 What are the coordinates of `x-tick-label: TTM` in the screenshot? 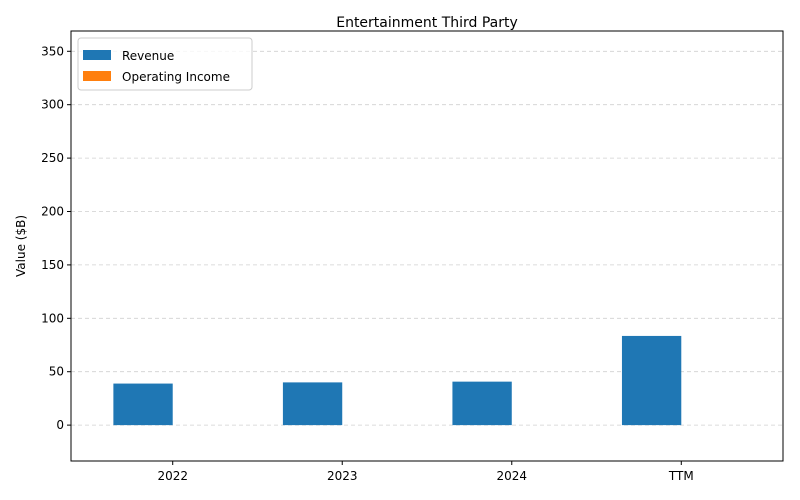 It's located at (681, 476).